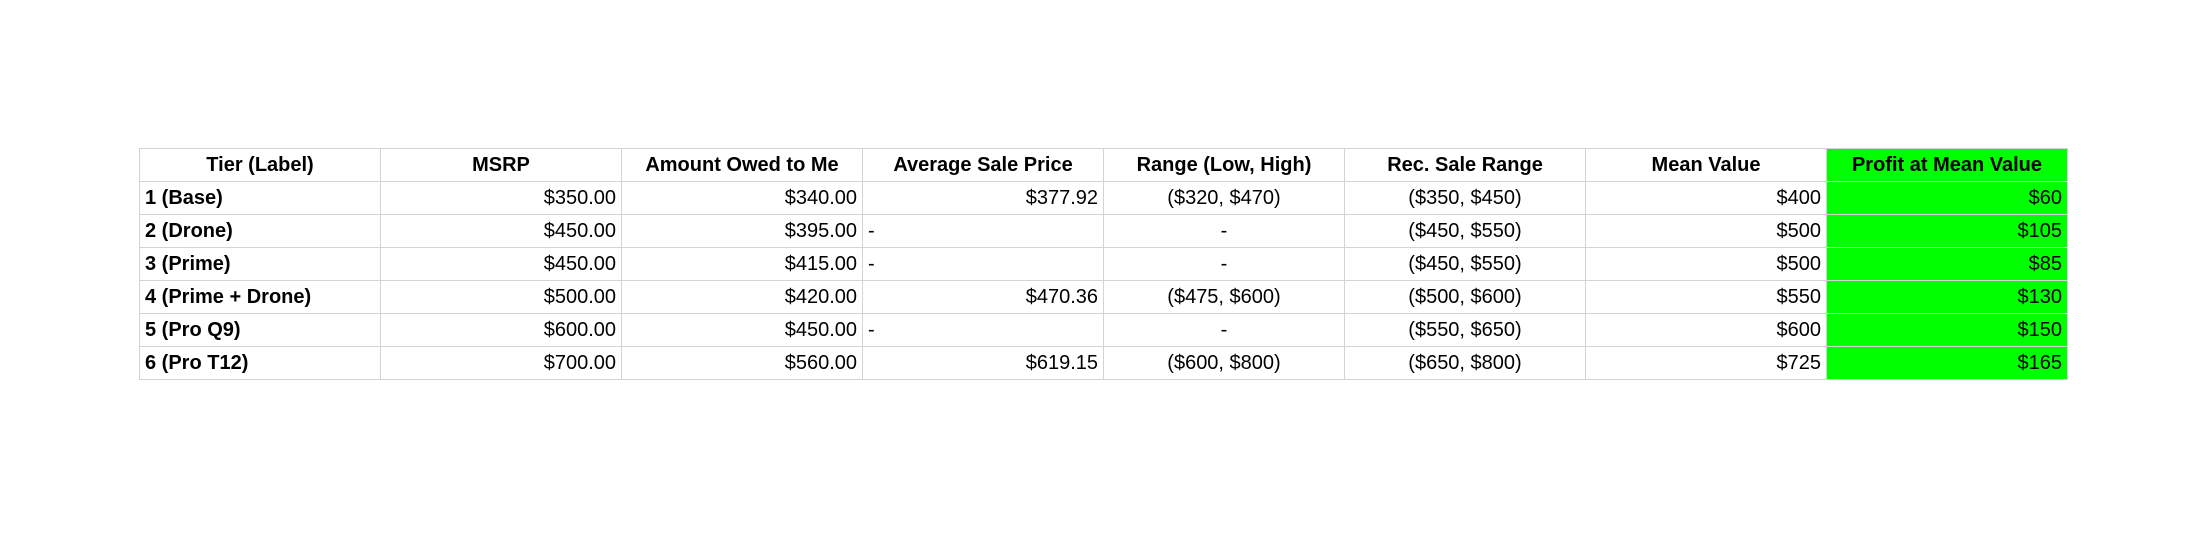 This screenshot has width=2200, height=533. Describe the element at coordinates (742, 297) in the screenshot. I see `cell-amount-owed: $420.00` at that location.